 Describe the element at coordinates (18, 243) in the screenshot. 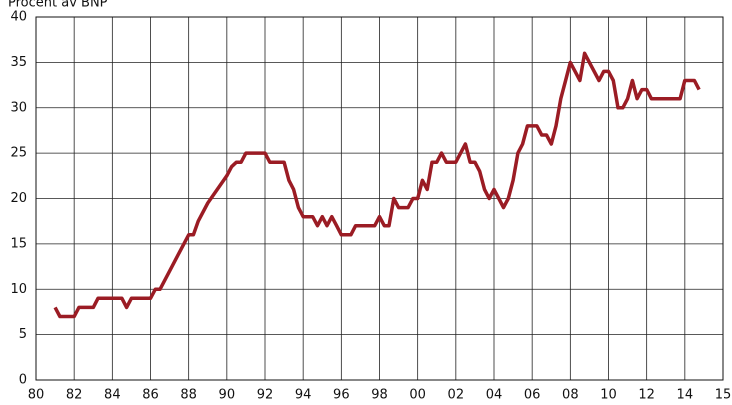

I see `y-tick-label: 15` at that location.